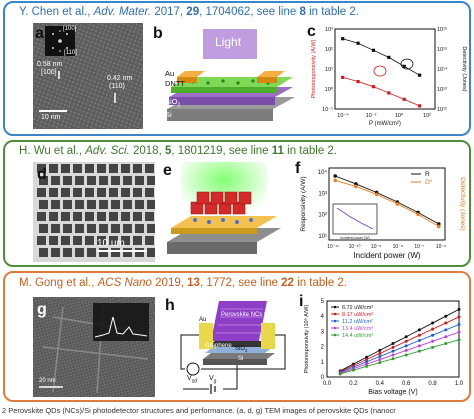  What do you see at coordinates (329, 89) in the screenshot?
I see `y-tick-label: 10⁰` at bounding box center [329, 89].